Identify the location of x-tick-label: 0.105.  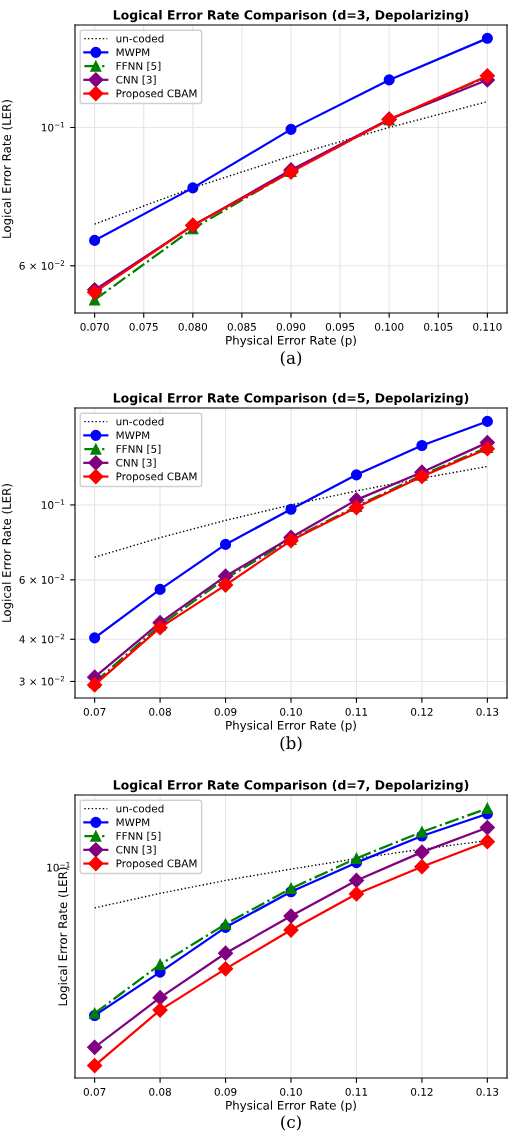
(438, 326).